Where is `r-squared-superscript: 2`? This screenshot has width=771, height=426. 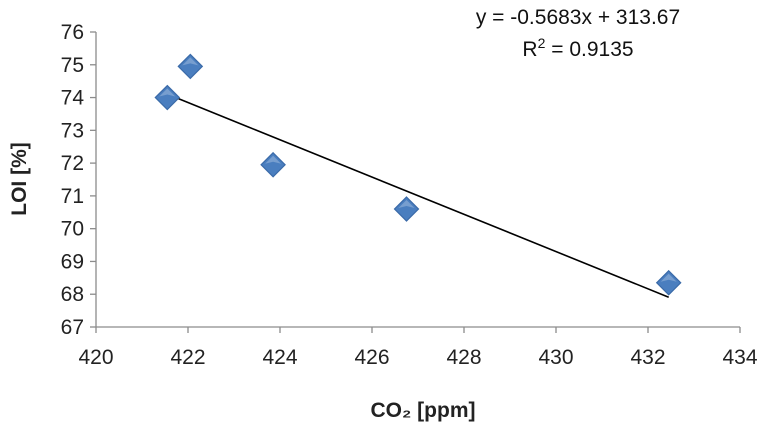 r-squared-superscript: 2 is located at coordinates (542, 43).